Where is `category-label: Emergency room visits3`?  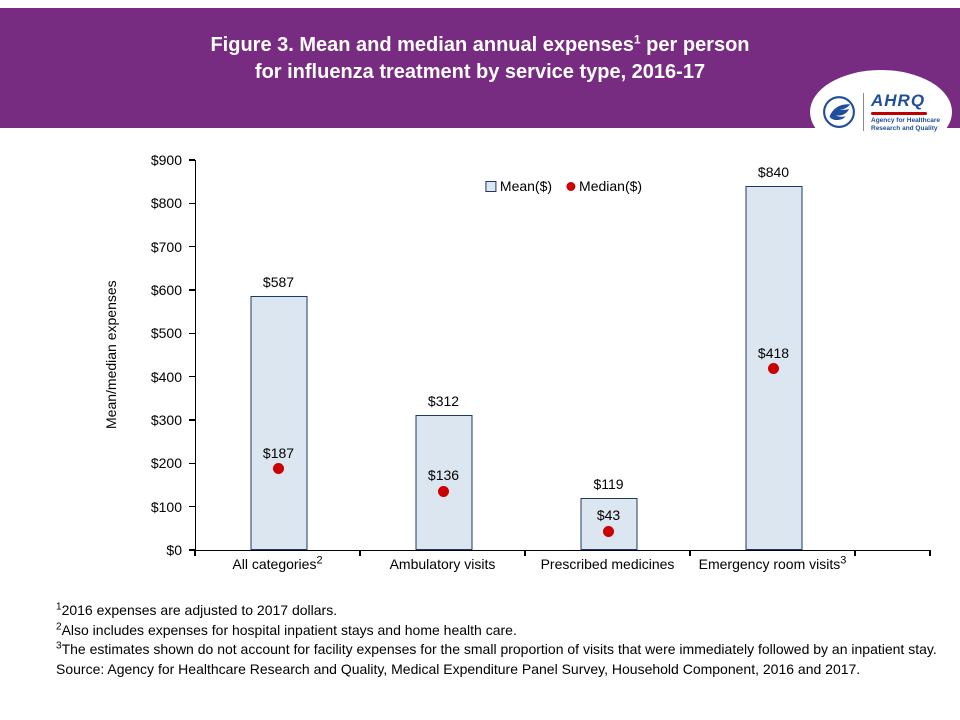 category-label: Emergency room visits3 is located at coordinates (772, 563).